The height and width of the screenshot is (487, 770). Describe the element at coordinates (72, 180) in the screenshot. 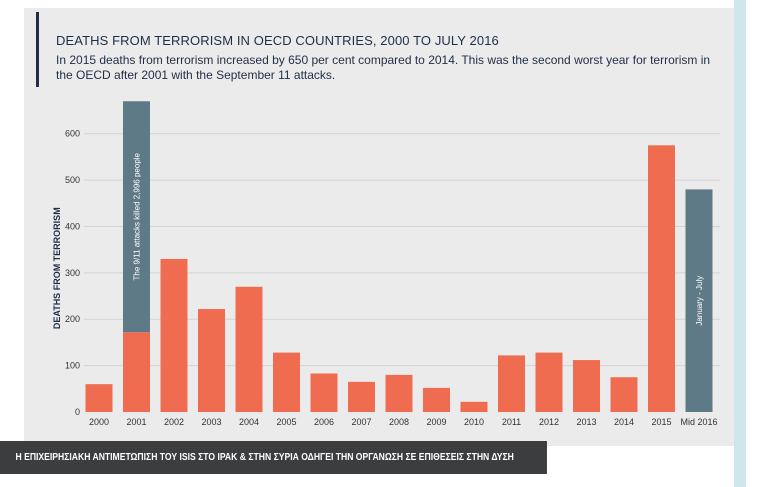

I see `y-tick-label: 500` at that location.